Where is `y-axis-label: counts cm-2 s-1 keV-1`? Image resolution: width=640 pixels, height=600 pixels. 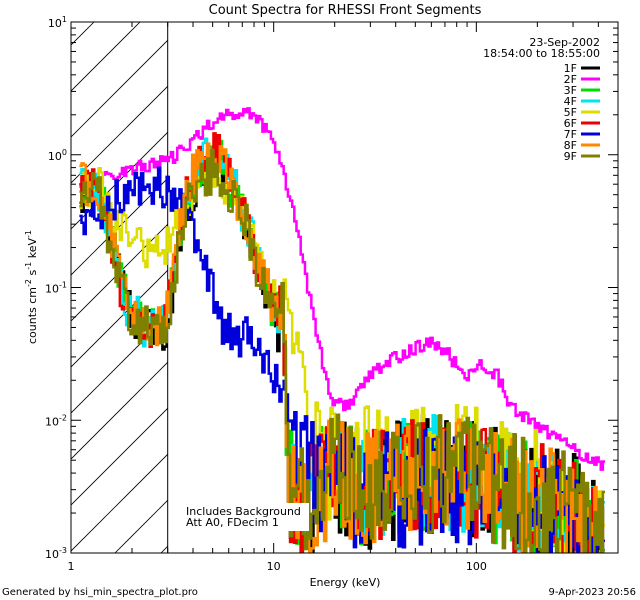
y-axis-label: counts cm-2 s-1 keV-1 is located at coordinates (31, 287).